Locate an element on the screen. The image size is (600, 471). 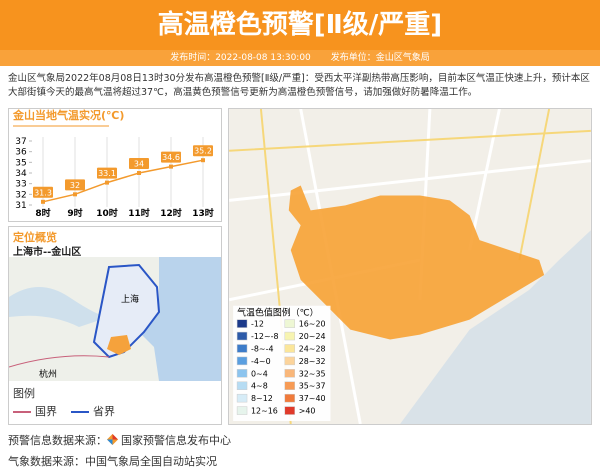
publish-time: 发布时间：2022-08-08 13:30:00 is located at coordinates (240, 58).